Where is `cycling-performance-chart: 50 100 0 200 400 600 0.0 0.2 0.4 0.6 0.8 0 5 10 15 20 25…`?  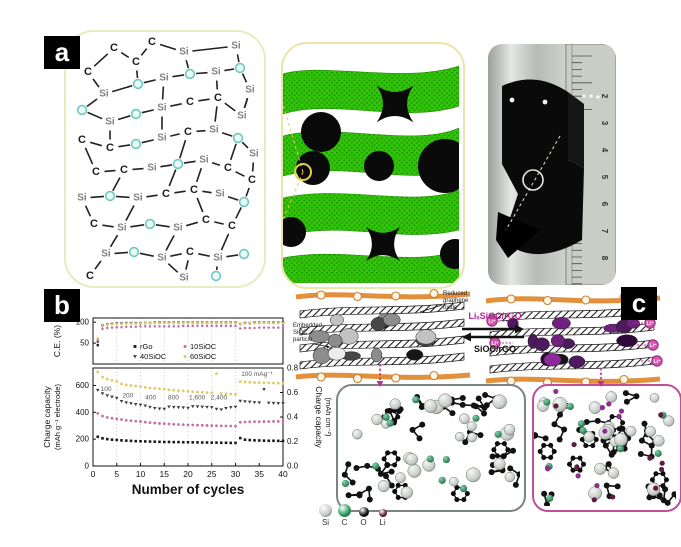 cycling-performance-chart: 50 100 0 200 400 600 0.0 0.2 0.4 0.6 0.8 0 5 10 15 20 25… is located at coordinates (187, 407).